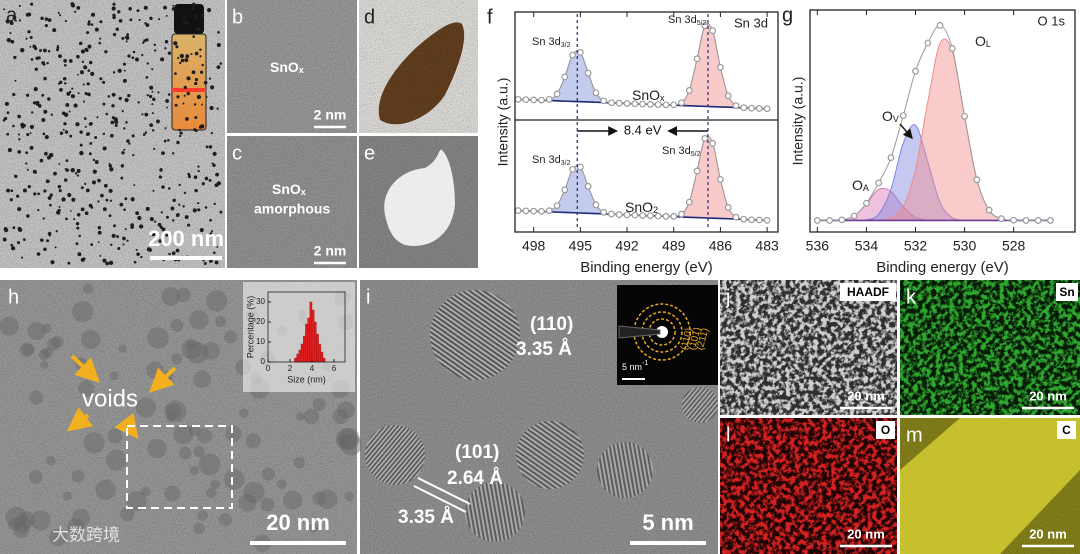 Image resolution: width=1080 pixels, height=554 pixels. I want to click on element-tag: C, so click(1066, 430).